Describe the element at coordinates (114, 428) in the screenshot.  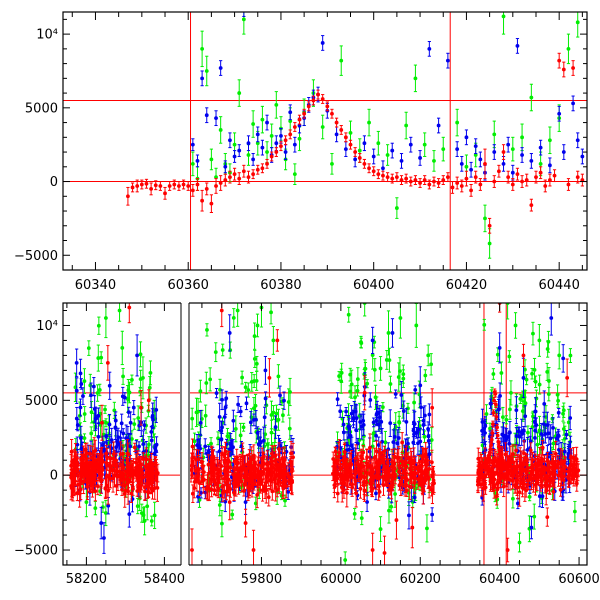
I see `bottom-left-data-points` at that location.